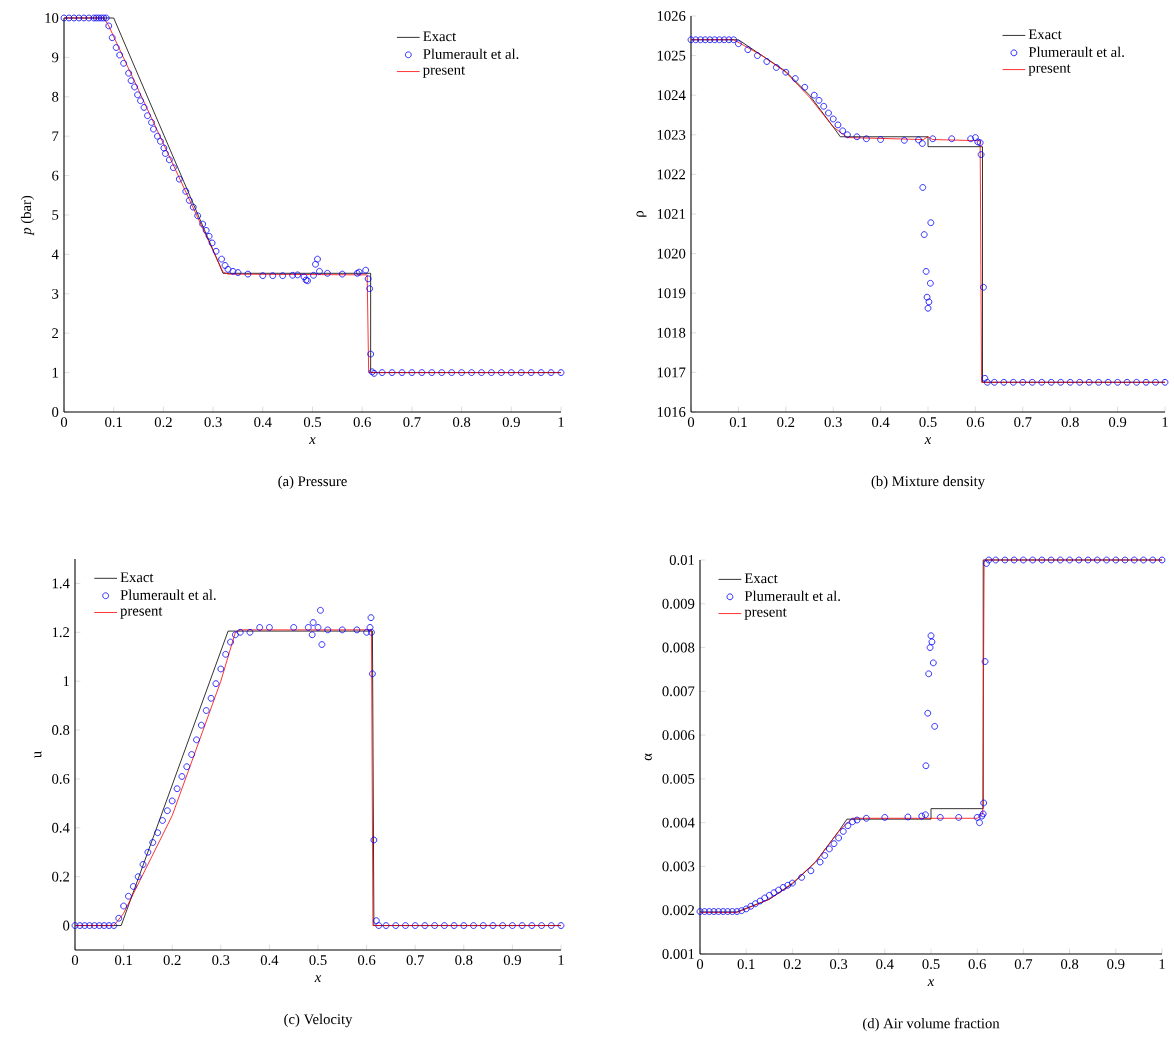 Image resolution: width=1174 pixels, height=1059 pixels. What do you see at coordinates (55, 96) in the screenshot?
I see `y-tick-label: 8` at bounding box center [55, 96].